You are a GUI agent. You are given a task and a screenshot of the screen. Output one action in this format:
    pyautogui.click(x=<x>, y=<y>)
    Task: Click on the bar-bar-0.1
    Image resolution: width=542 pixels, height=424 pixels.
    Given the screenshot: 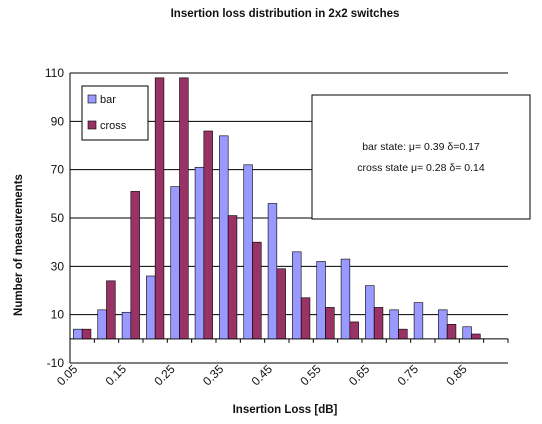 What is the action you would take?
    pyautogui.click(x=102, y=324)
    